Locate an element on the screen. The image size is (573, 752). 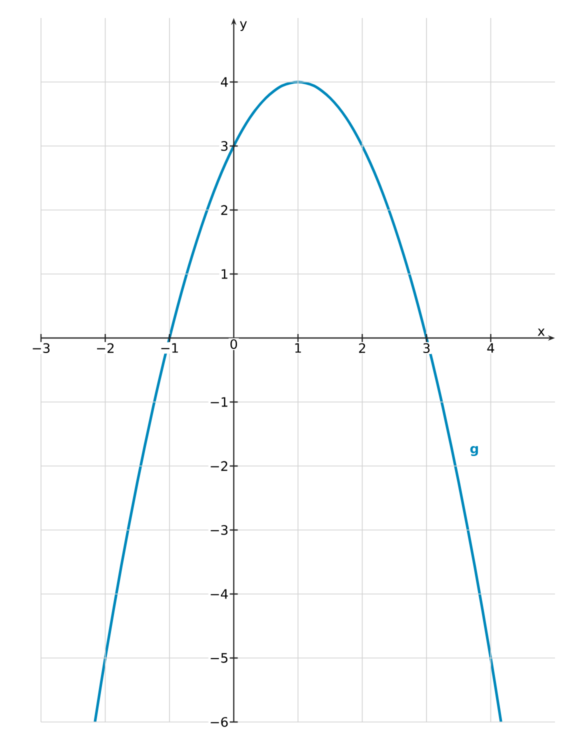
x-tick-label: 1 is located at coordinates (298, 348).